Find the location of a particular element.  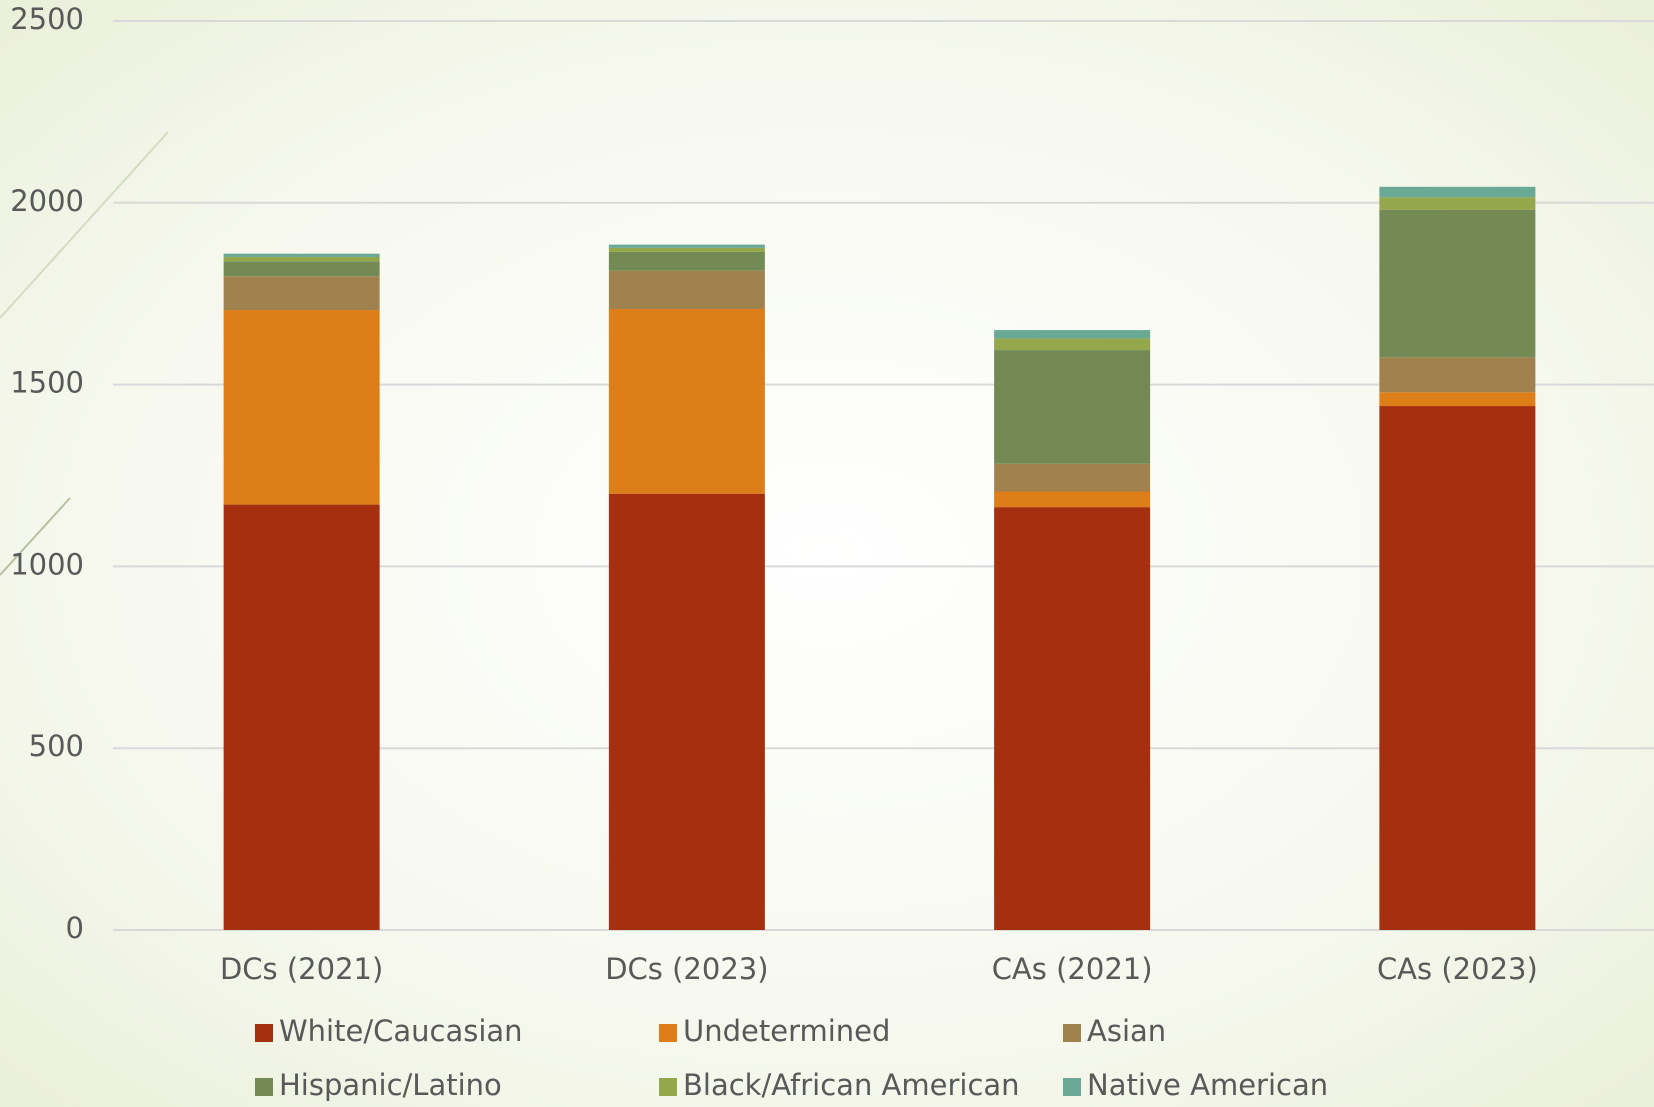

legend-label: Asian is located at coordinates (1126, 1031).